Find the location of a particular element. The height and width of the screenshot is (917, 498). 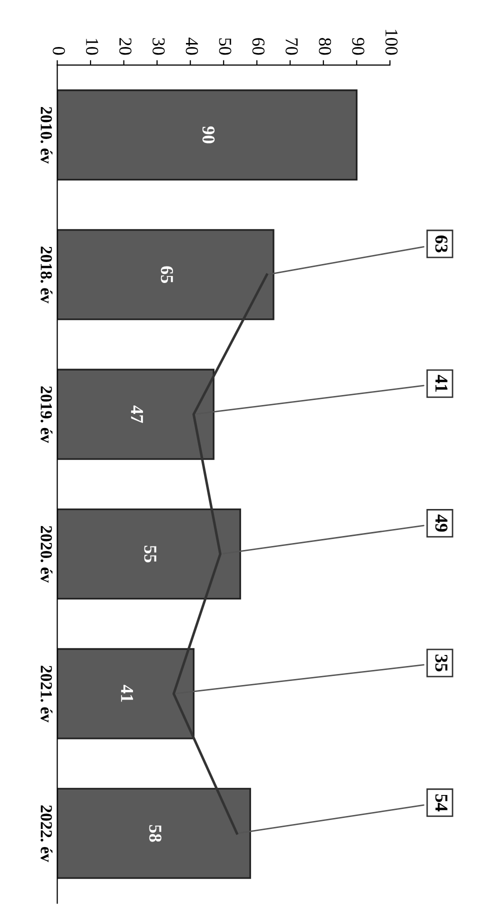

data-label: 35 is located at coordinates (441, 663).